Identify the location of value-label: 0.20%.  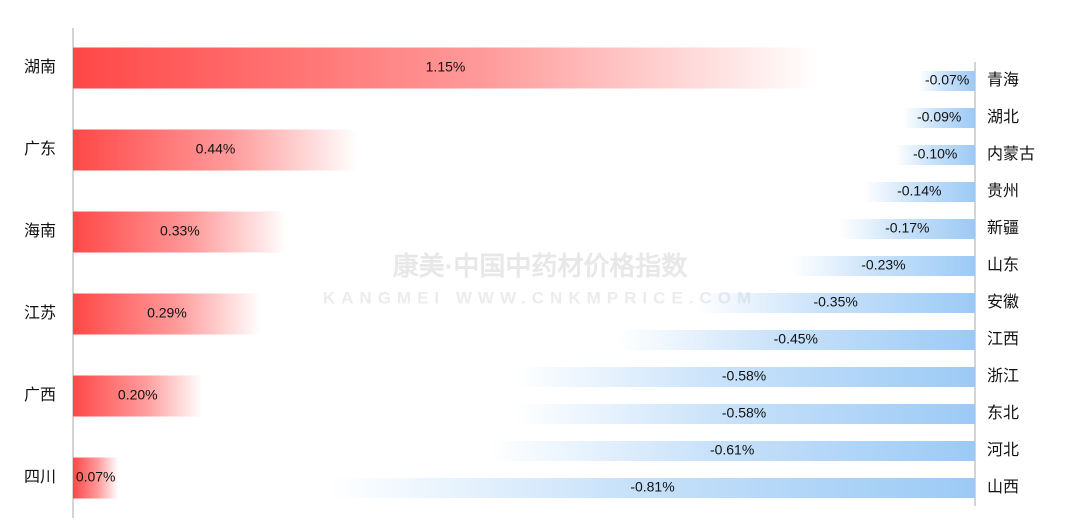
(138, 395).